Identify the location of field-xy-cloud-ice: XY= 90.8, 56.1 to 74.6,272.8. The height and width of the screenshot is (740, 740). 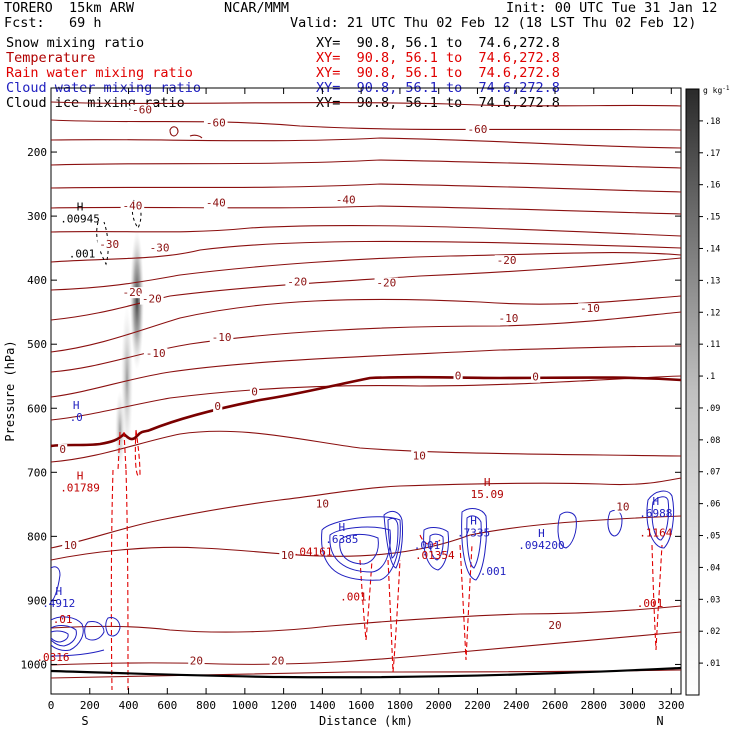
(438, 103).